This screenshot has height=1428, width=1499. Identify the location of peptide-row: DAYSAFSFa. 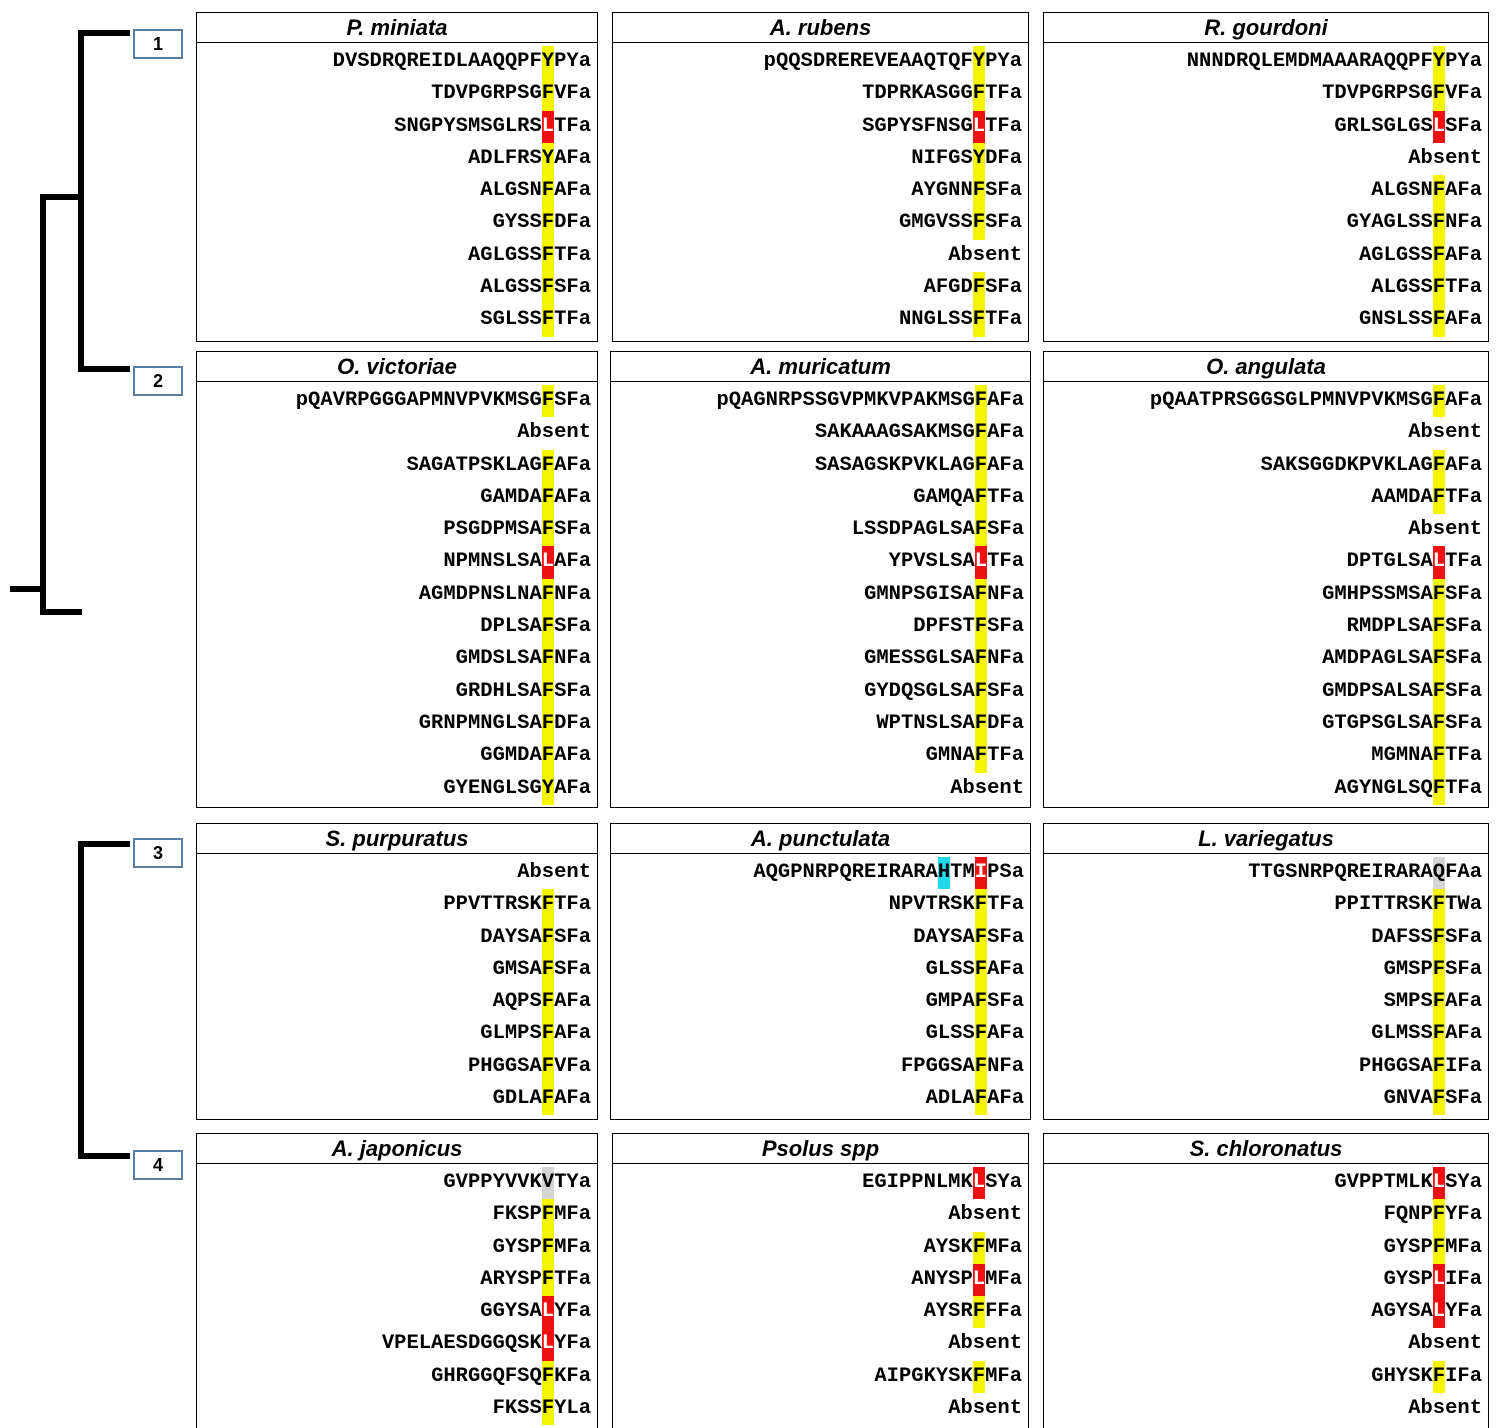
(820, 937).